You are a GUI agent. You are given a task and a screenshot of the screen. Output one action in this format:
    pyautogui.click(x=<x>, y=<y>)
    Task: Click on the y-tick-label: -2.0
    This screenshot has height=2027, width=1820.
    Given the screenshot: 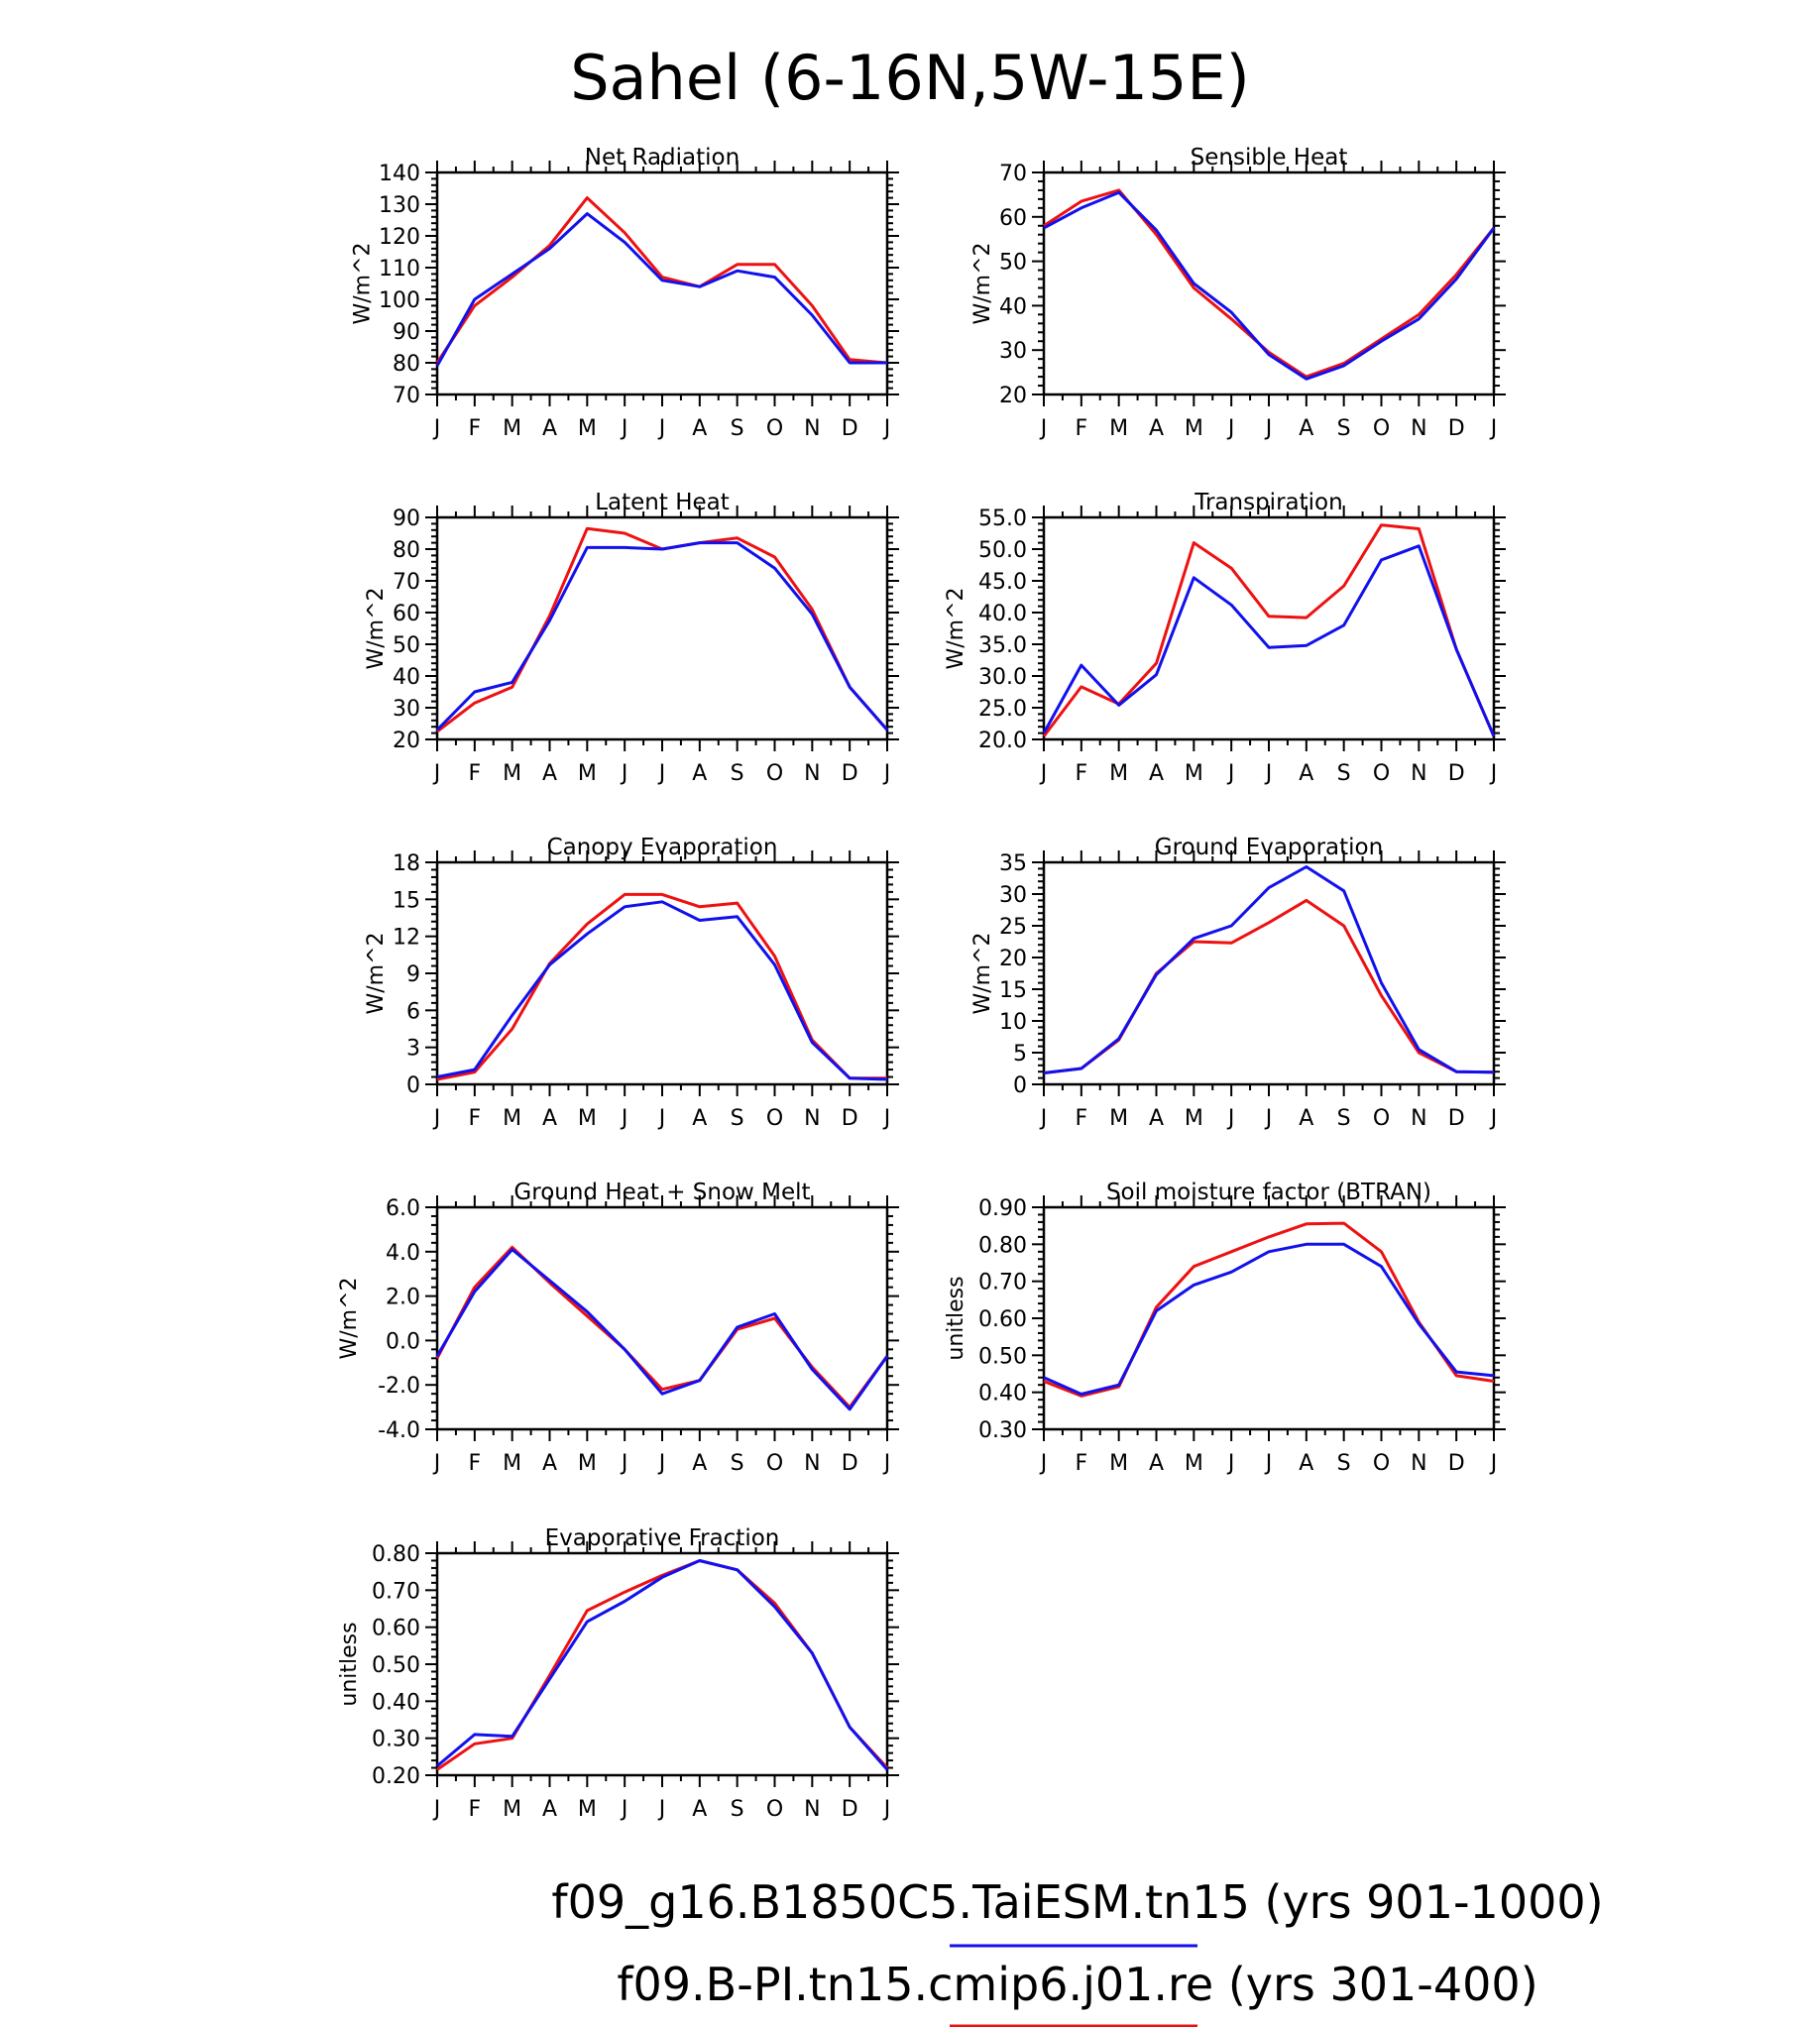 What is the action you would take?
    pyautogui.click(x=399, y=1386)
    